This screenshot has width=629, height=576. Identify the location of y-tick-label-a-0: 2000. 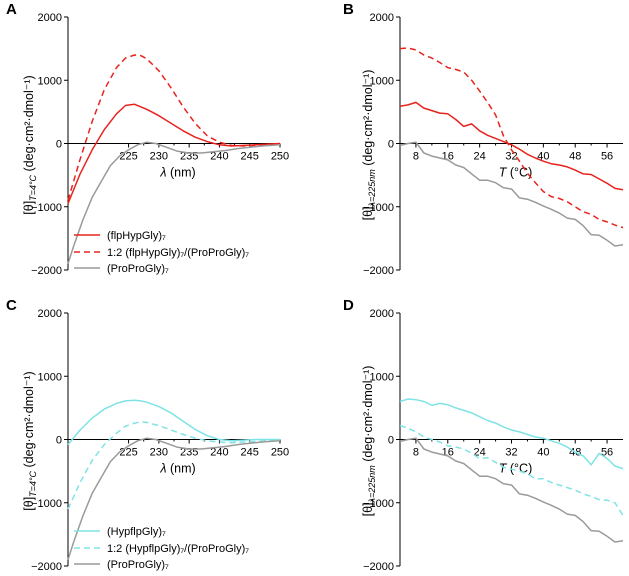
(50, 18).